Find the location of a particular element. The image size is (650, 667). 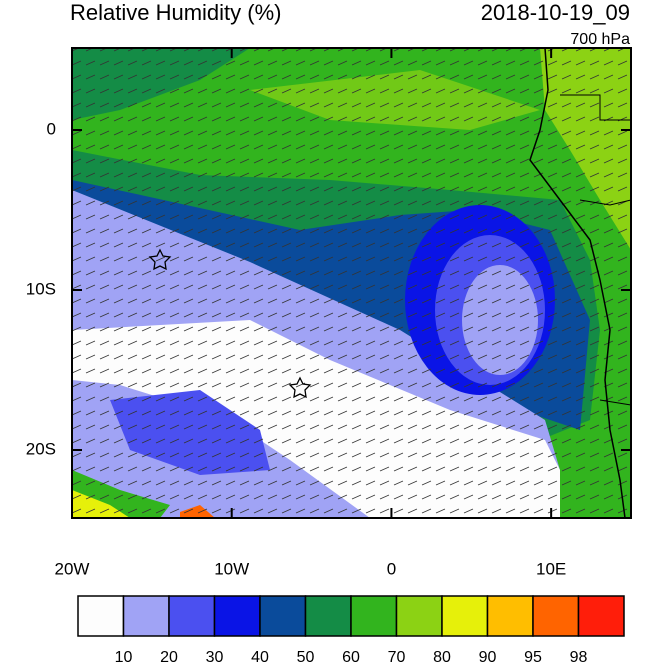

colorbar-label: 30 is located at coordinates (215, 657).